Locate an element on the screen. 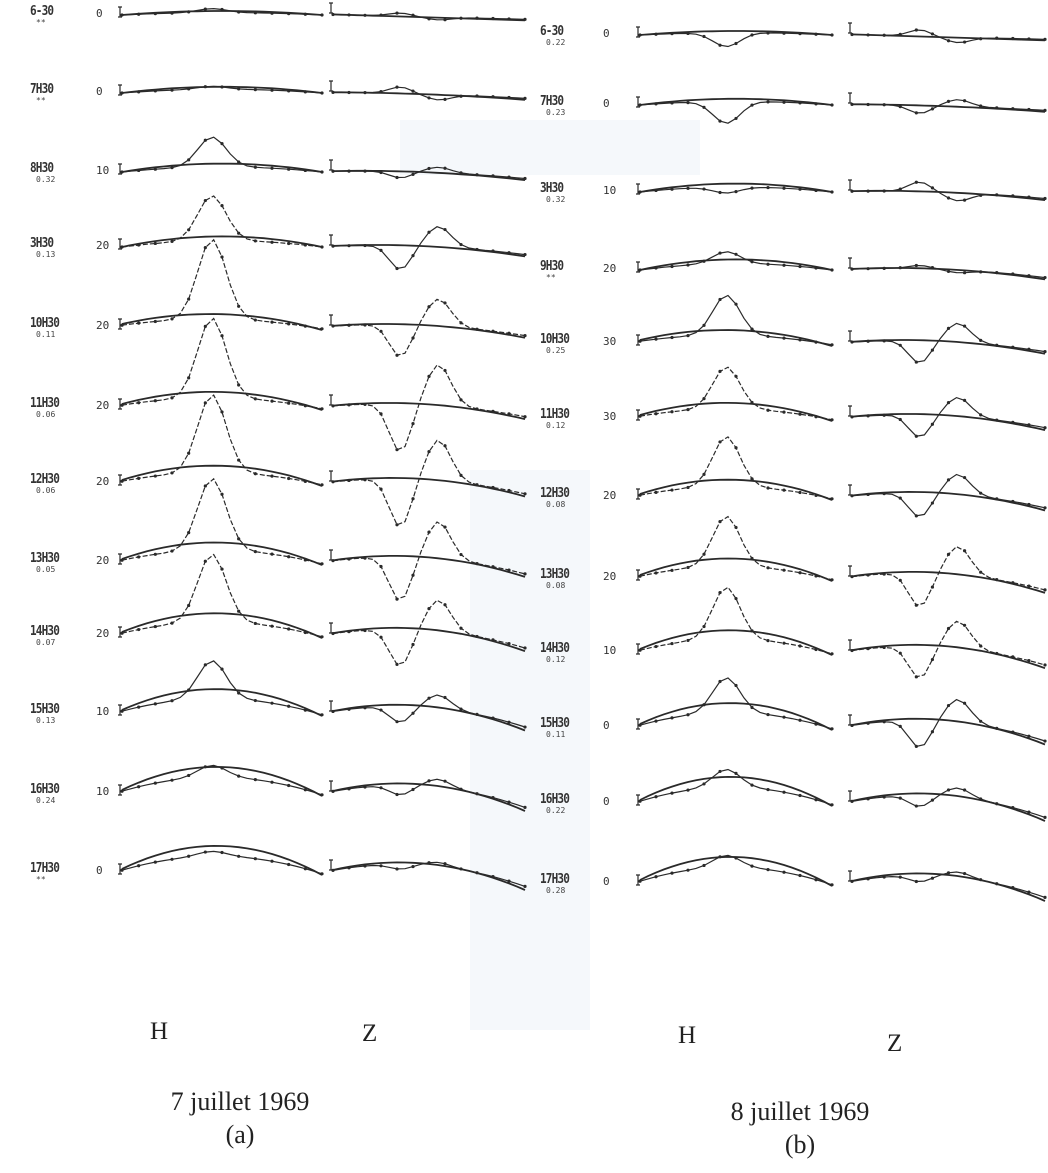 This screenshot has height=1173, width=1048. row-time-label: 12H30 is located at coordinates (555, 493).